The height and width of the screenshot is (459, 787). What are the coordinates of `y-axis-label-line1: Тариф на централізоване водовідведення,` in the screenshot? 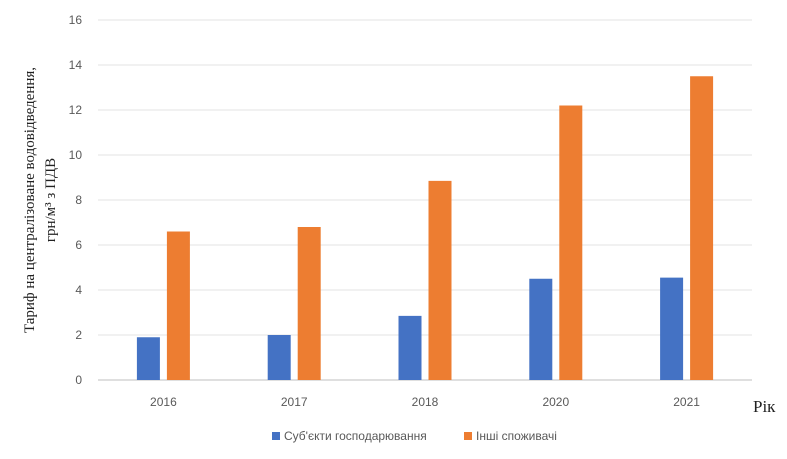 It's located at (30, 200).